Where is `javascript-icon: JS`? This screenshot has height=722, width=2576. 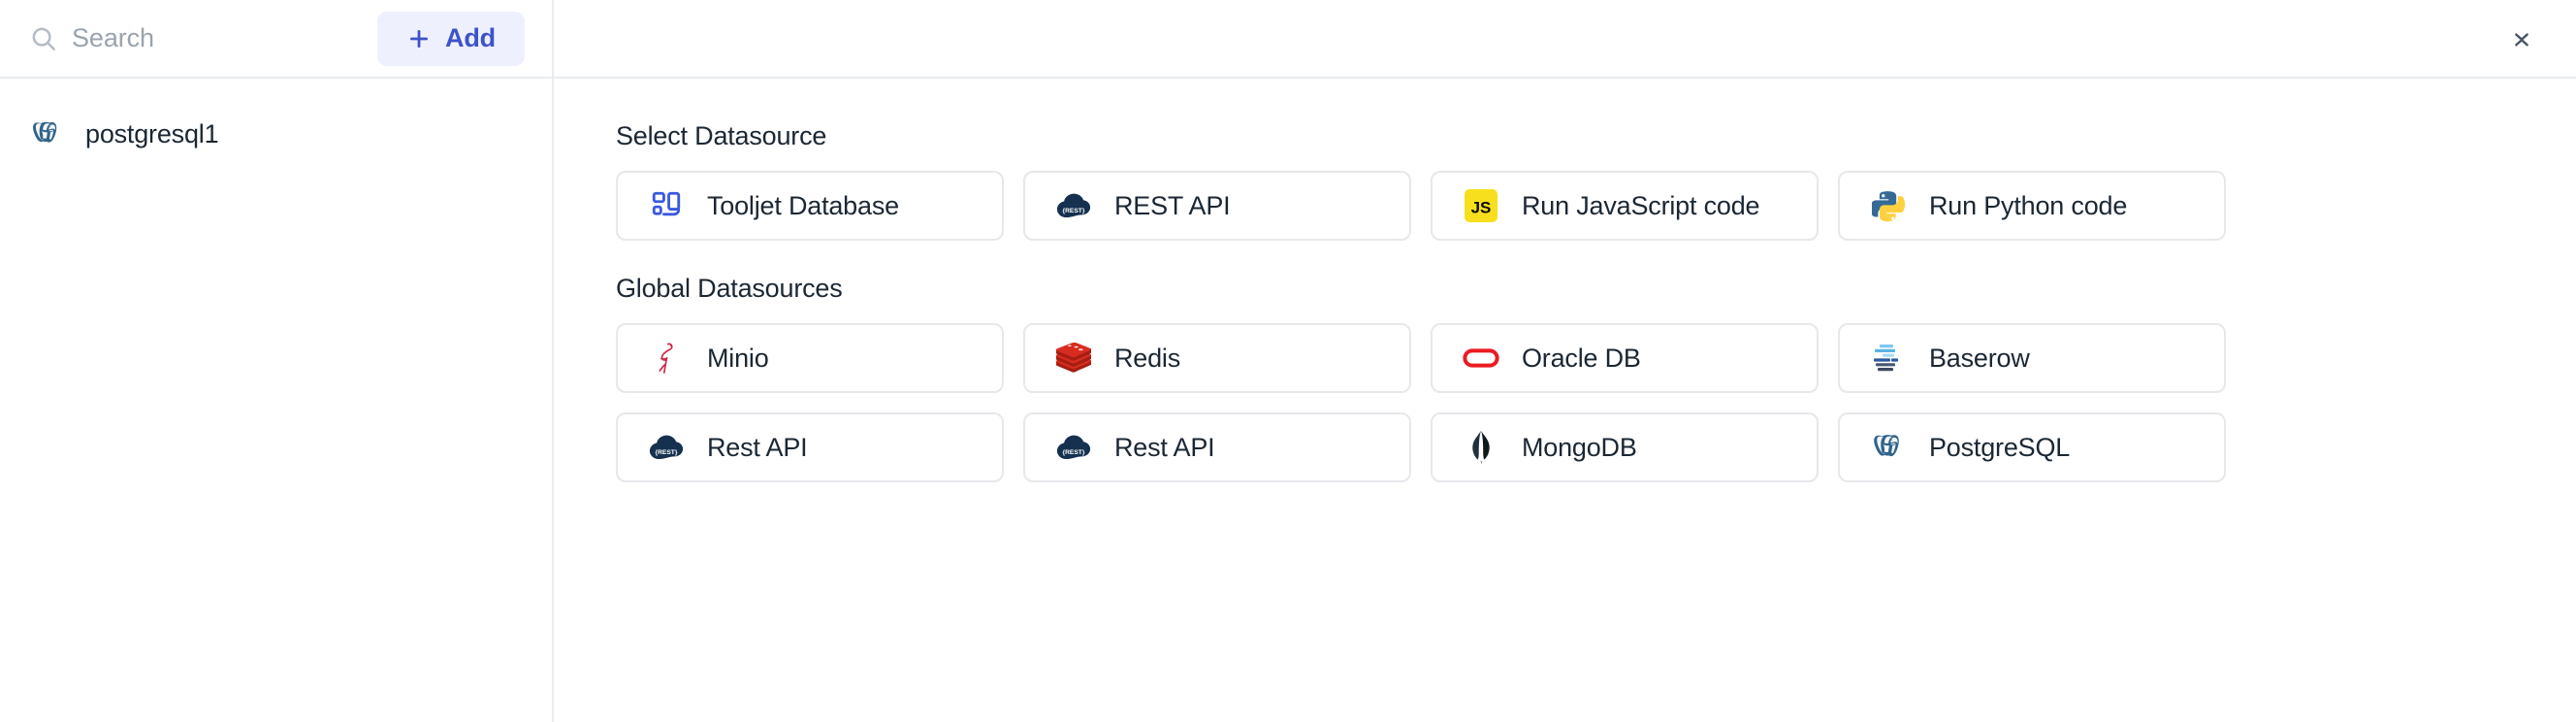
javascript-icon: JS is located at coordinates (1481, 205).